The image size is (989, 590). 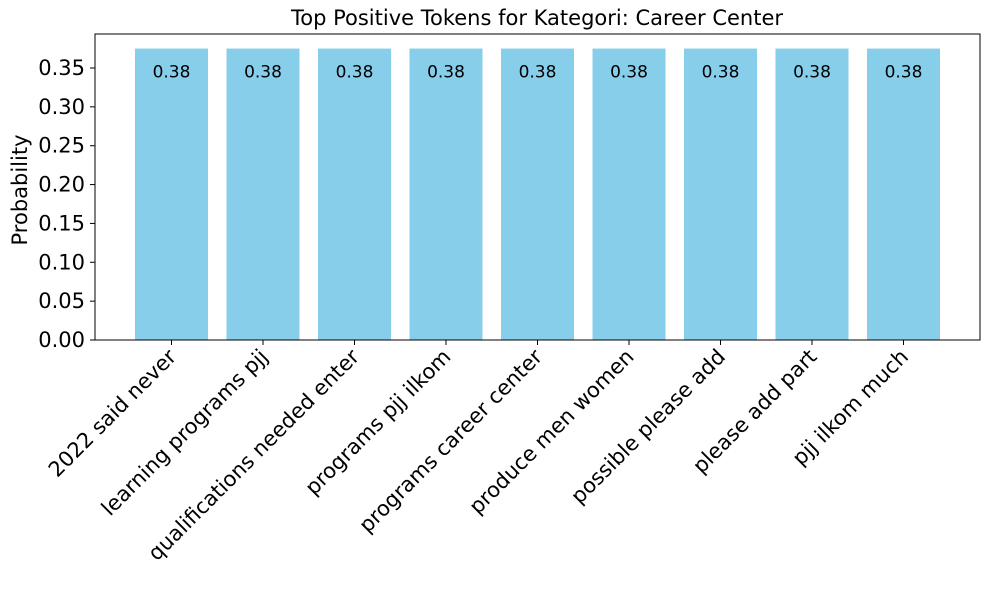 I want to click on y-tick-label: 0.35, so click(x=61, y=68).